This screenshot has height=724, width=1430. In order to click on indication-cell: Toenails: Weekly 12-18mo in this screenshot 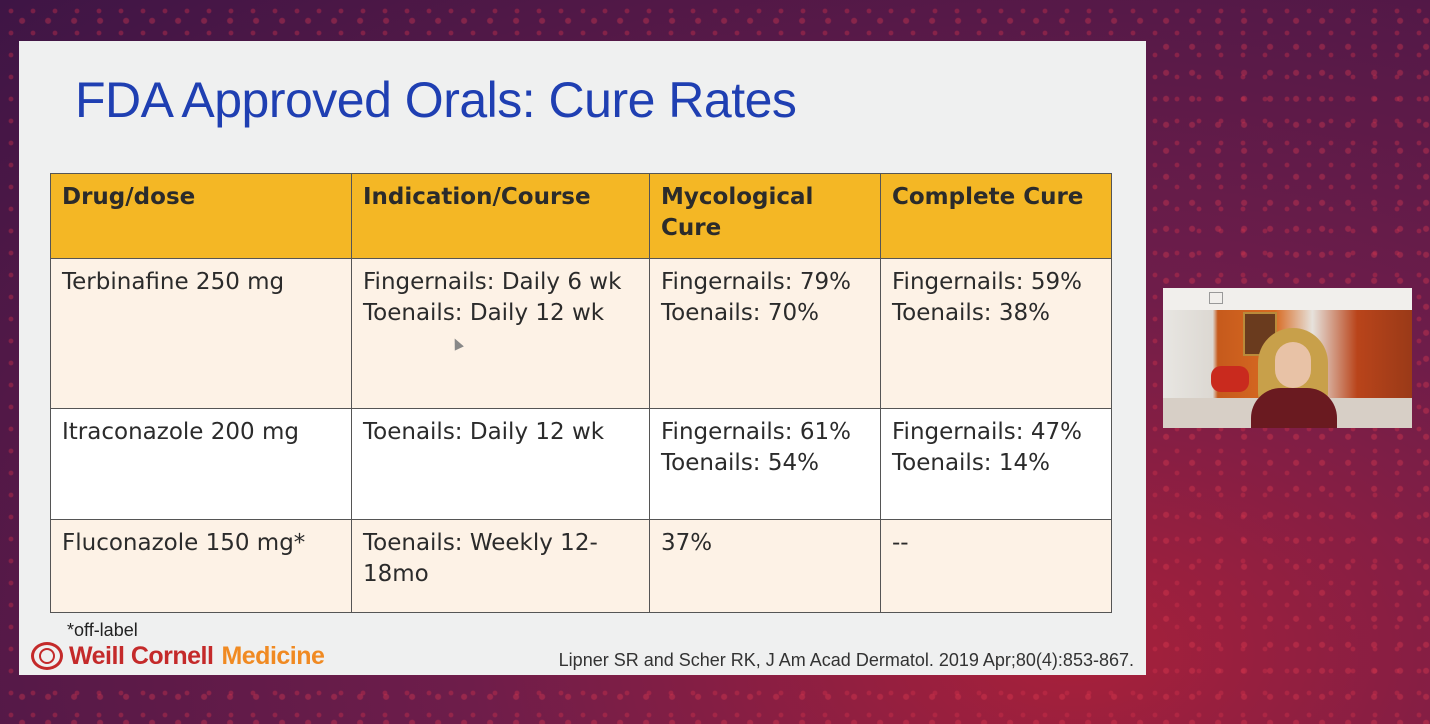, I will do `click(500, 566)`.